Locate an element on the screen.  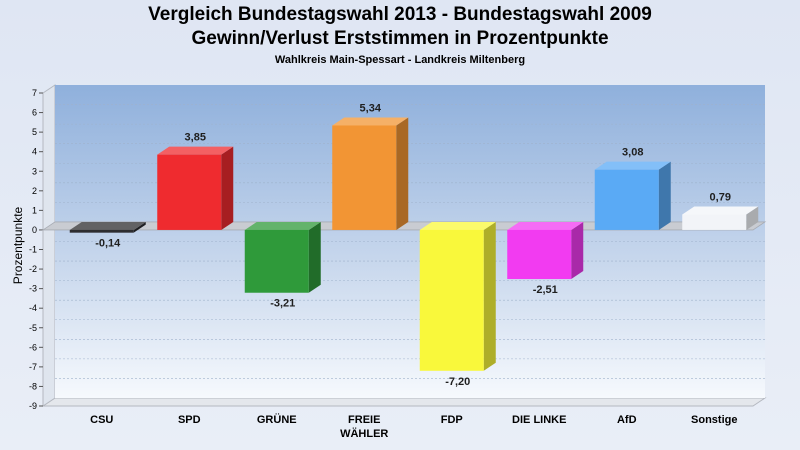
x-tick-label: FREIE is located at coordinates (364, 420).